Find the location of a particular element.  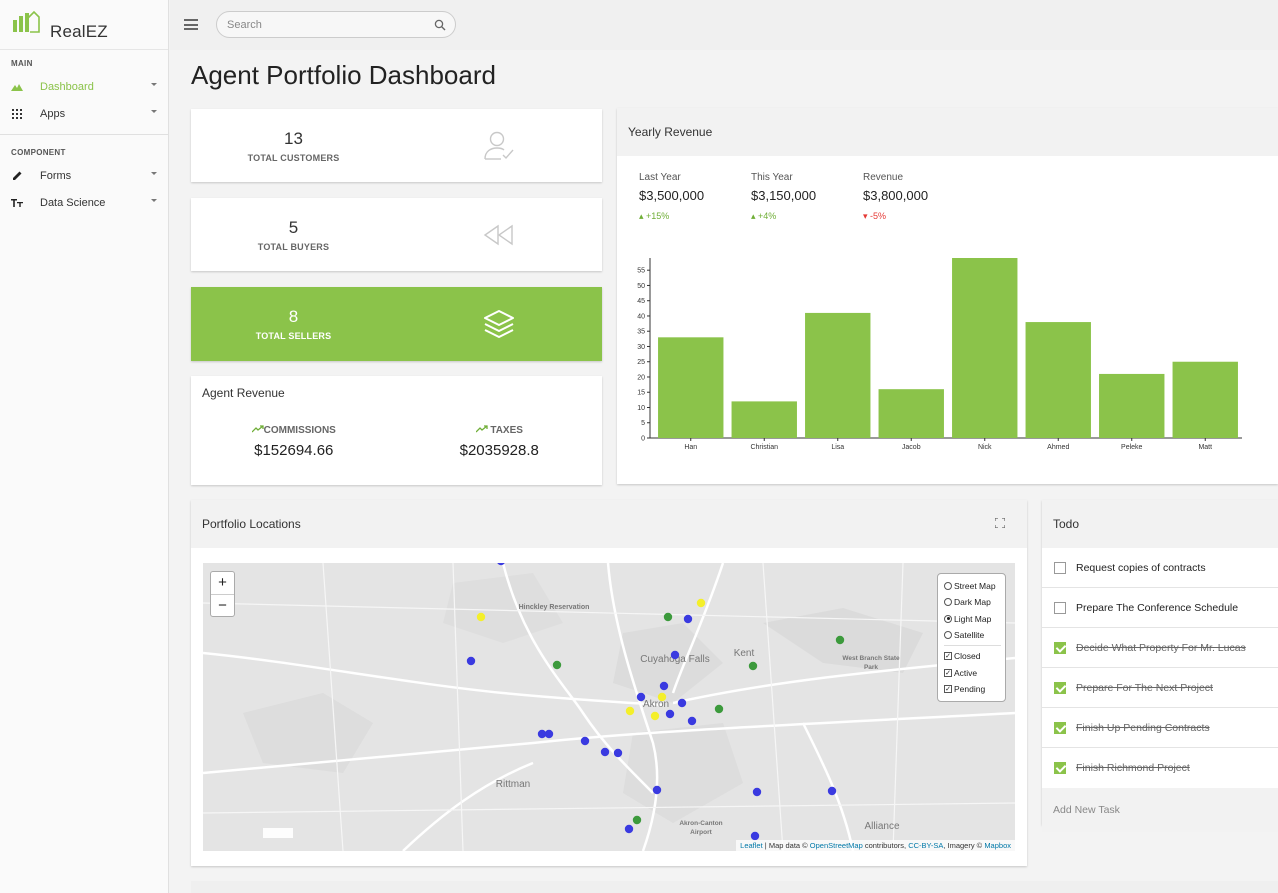

layer-option-dark-map: Dark Map is located at coordinates (972, 602).